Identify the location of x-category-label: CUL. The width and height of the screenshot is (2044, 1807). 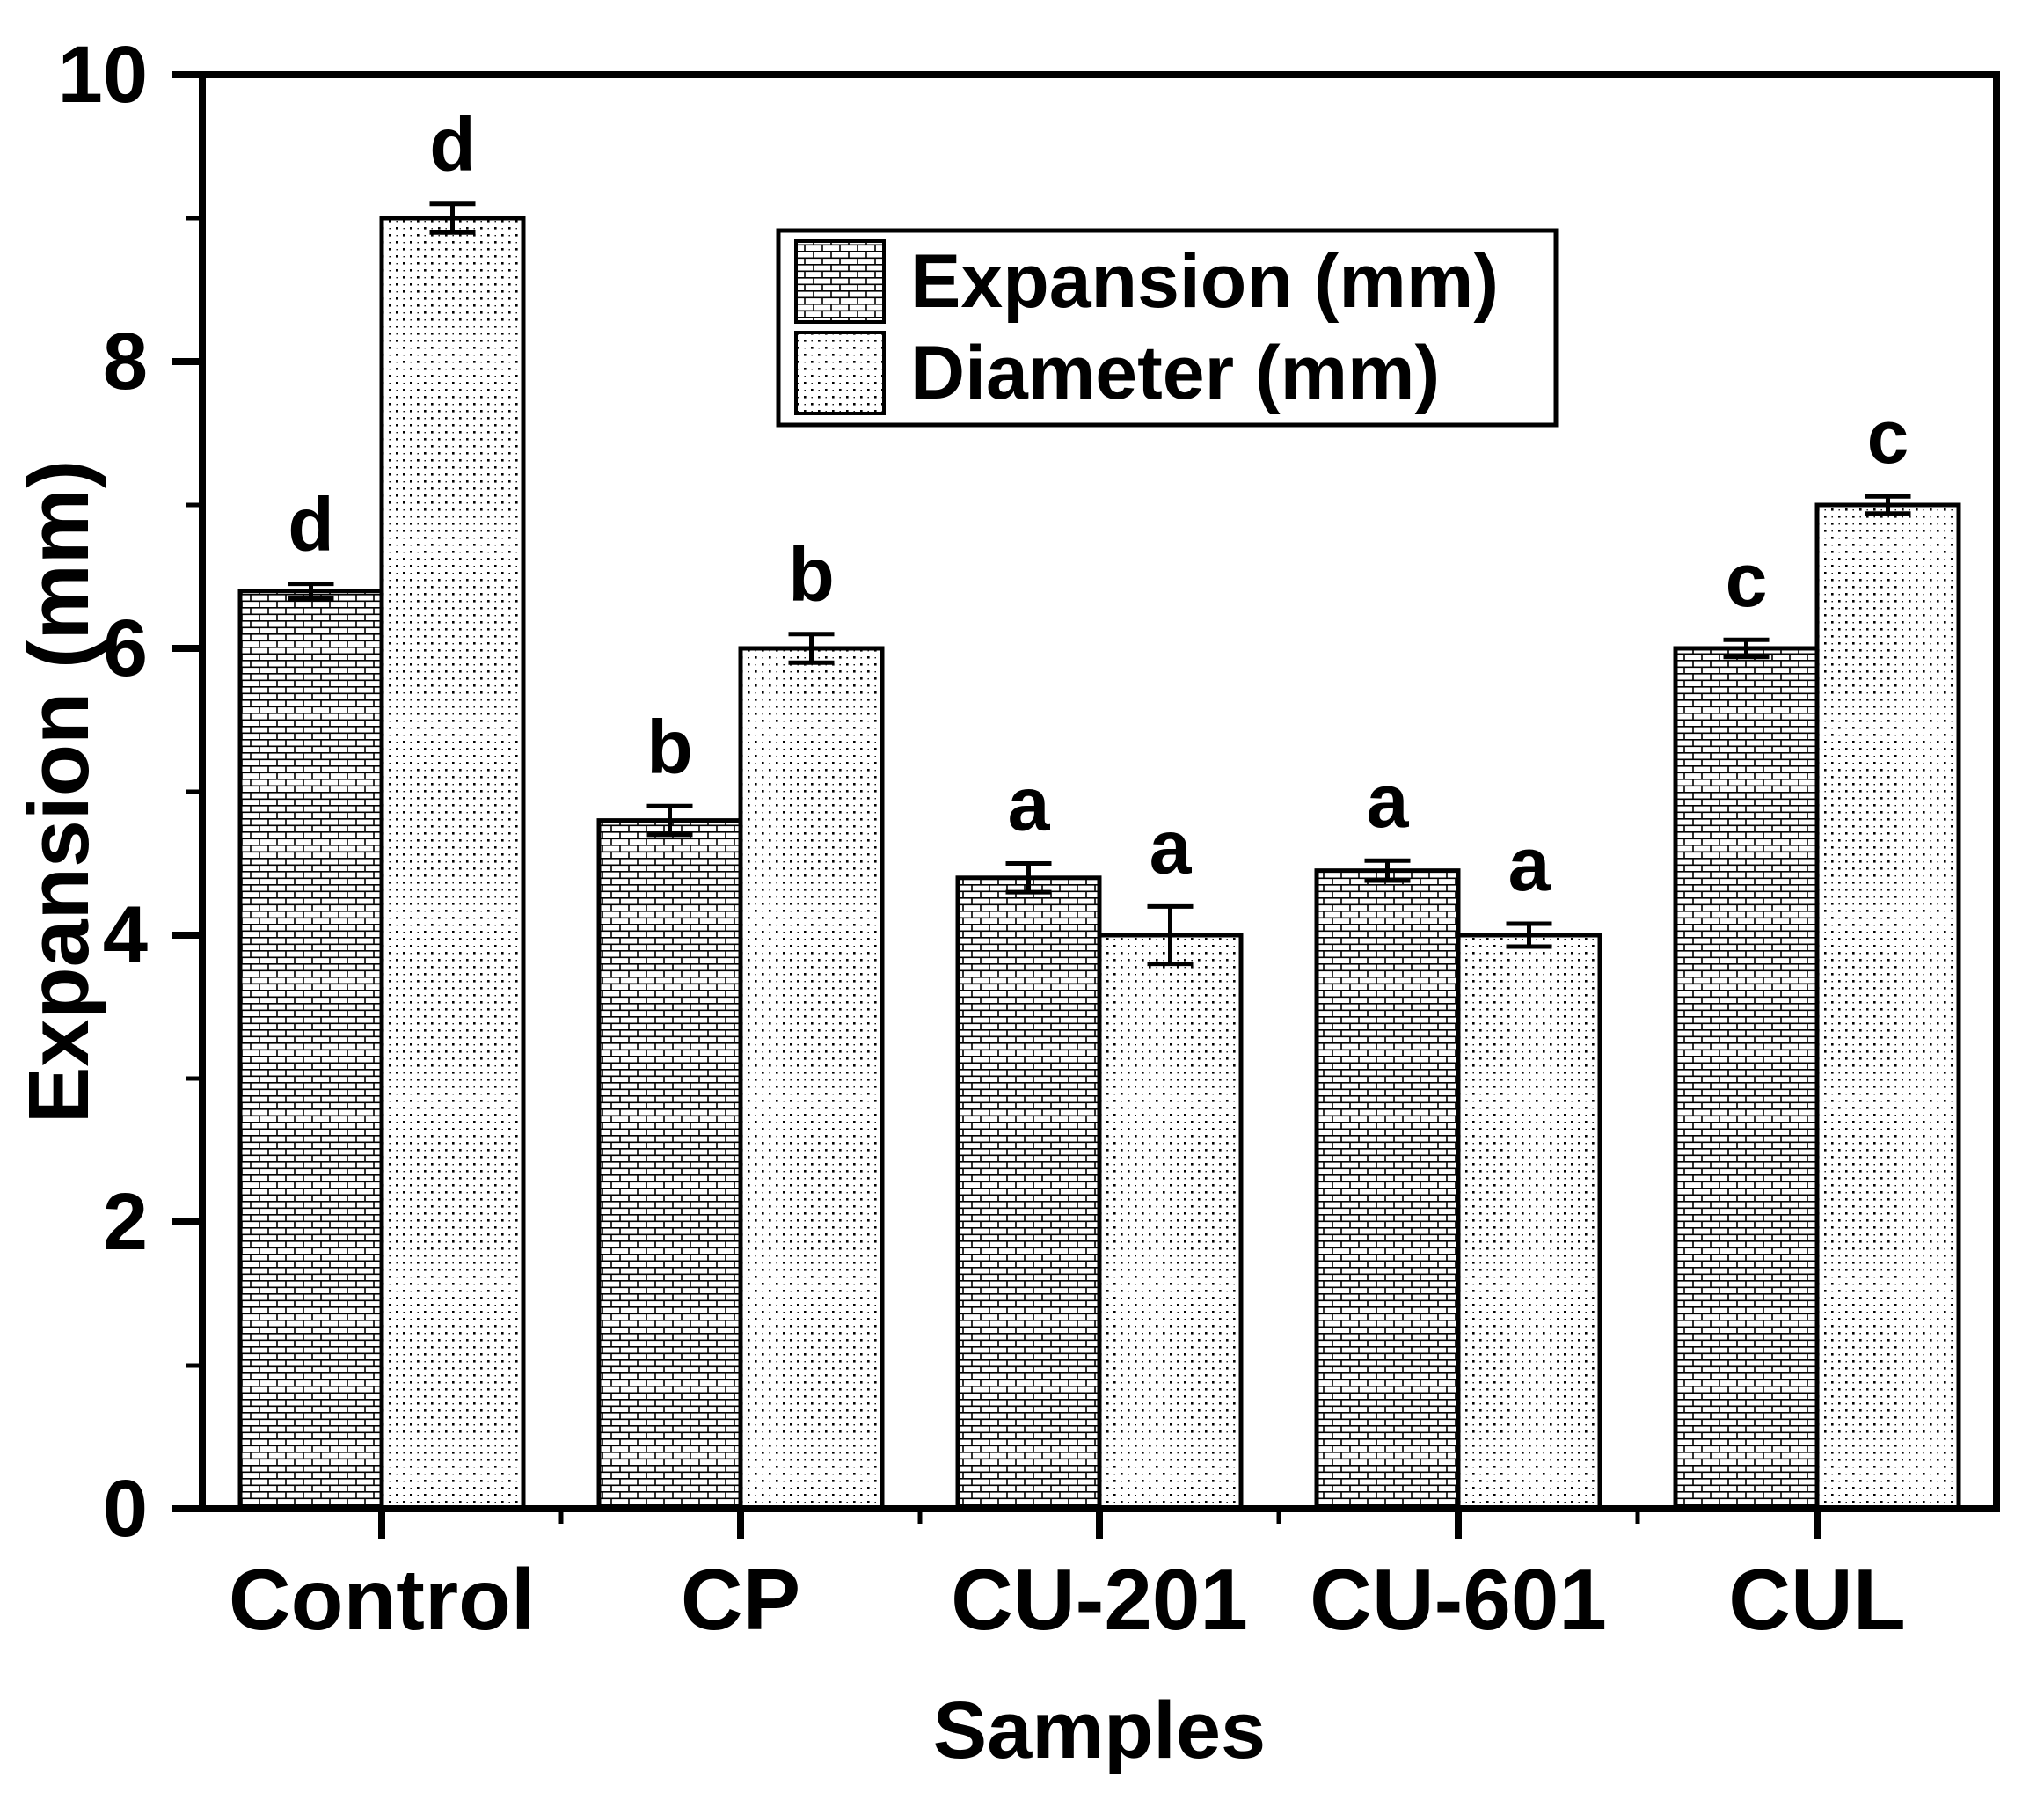
(1816, 1599).